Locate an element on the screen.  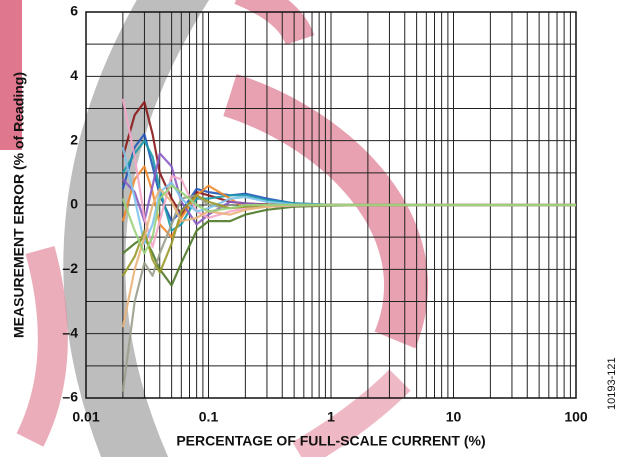
y-tick-label: 4 is located at coordinates (74, 75).